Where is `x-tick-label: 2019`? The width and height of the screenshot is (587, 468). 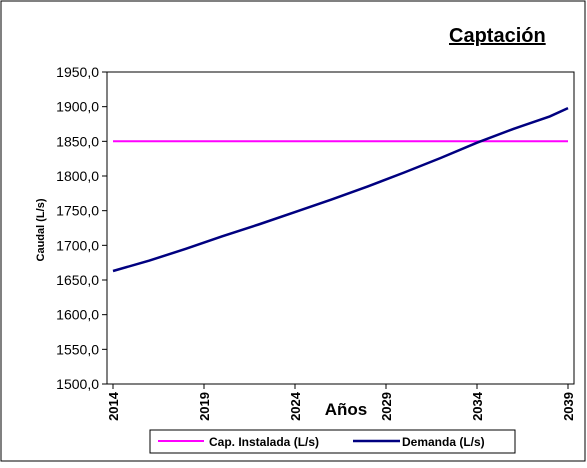
x-tick-label: 2019 is located at coordinates (204, 406).